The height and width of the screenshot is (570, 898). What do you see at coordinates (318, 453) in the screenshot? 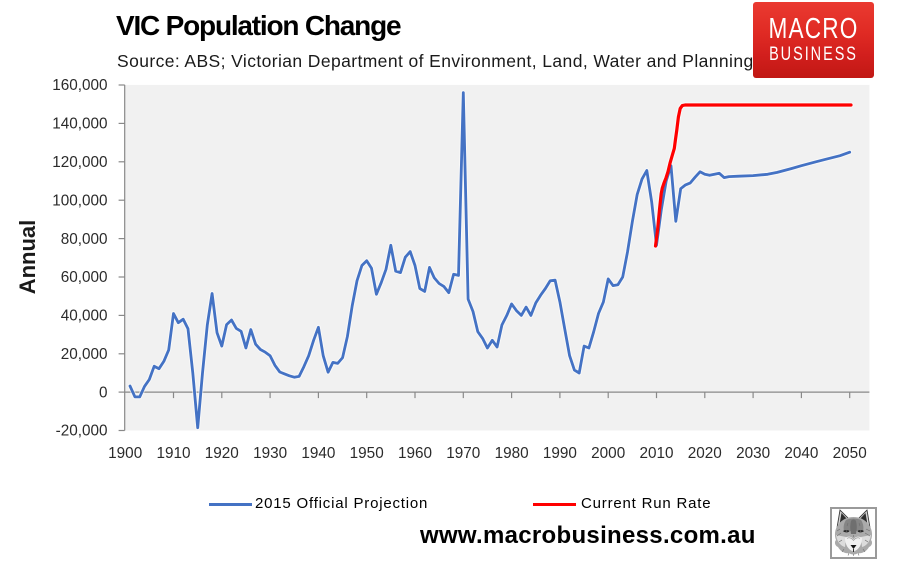
I see `svg-text: 1940` at bounding box center [318, 453].